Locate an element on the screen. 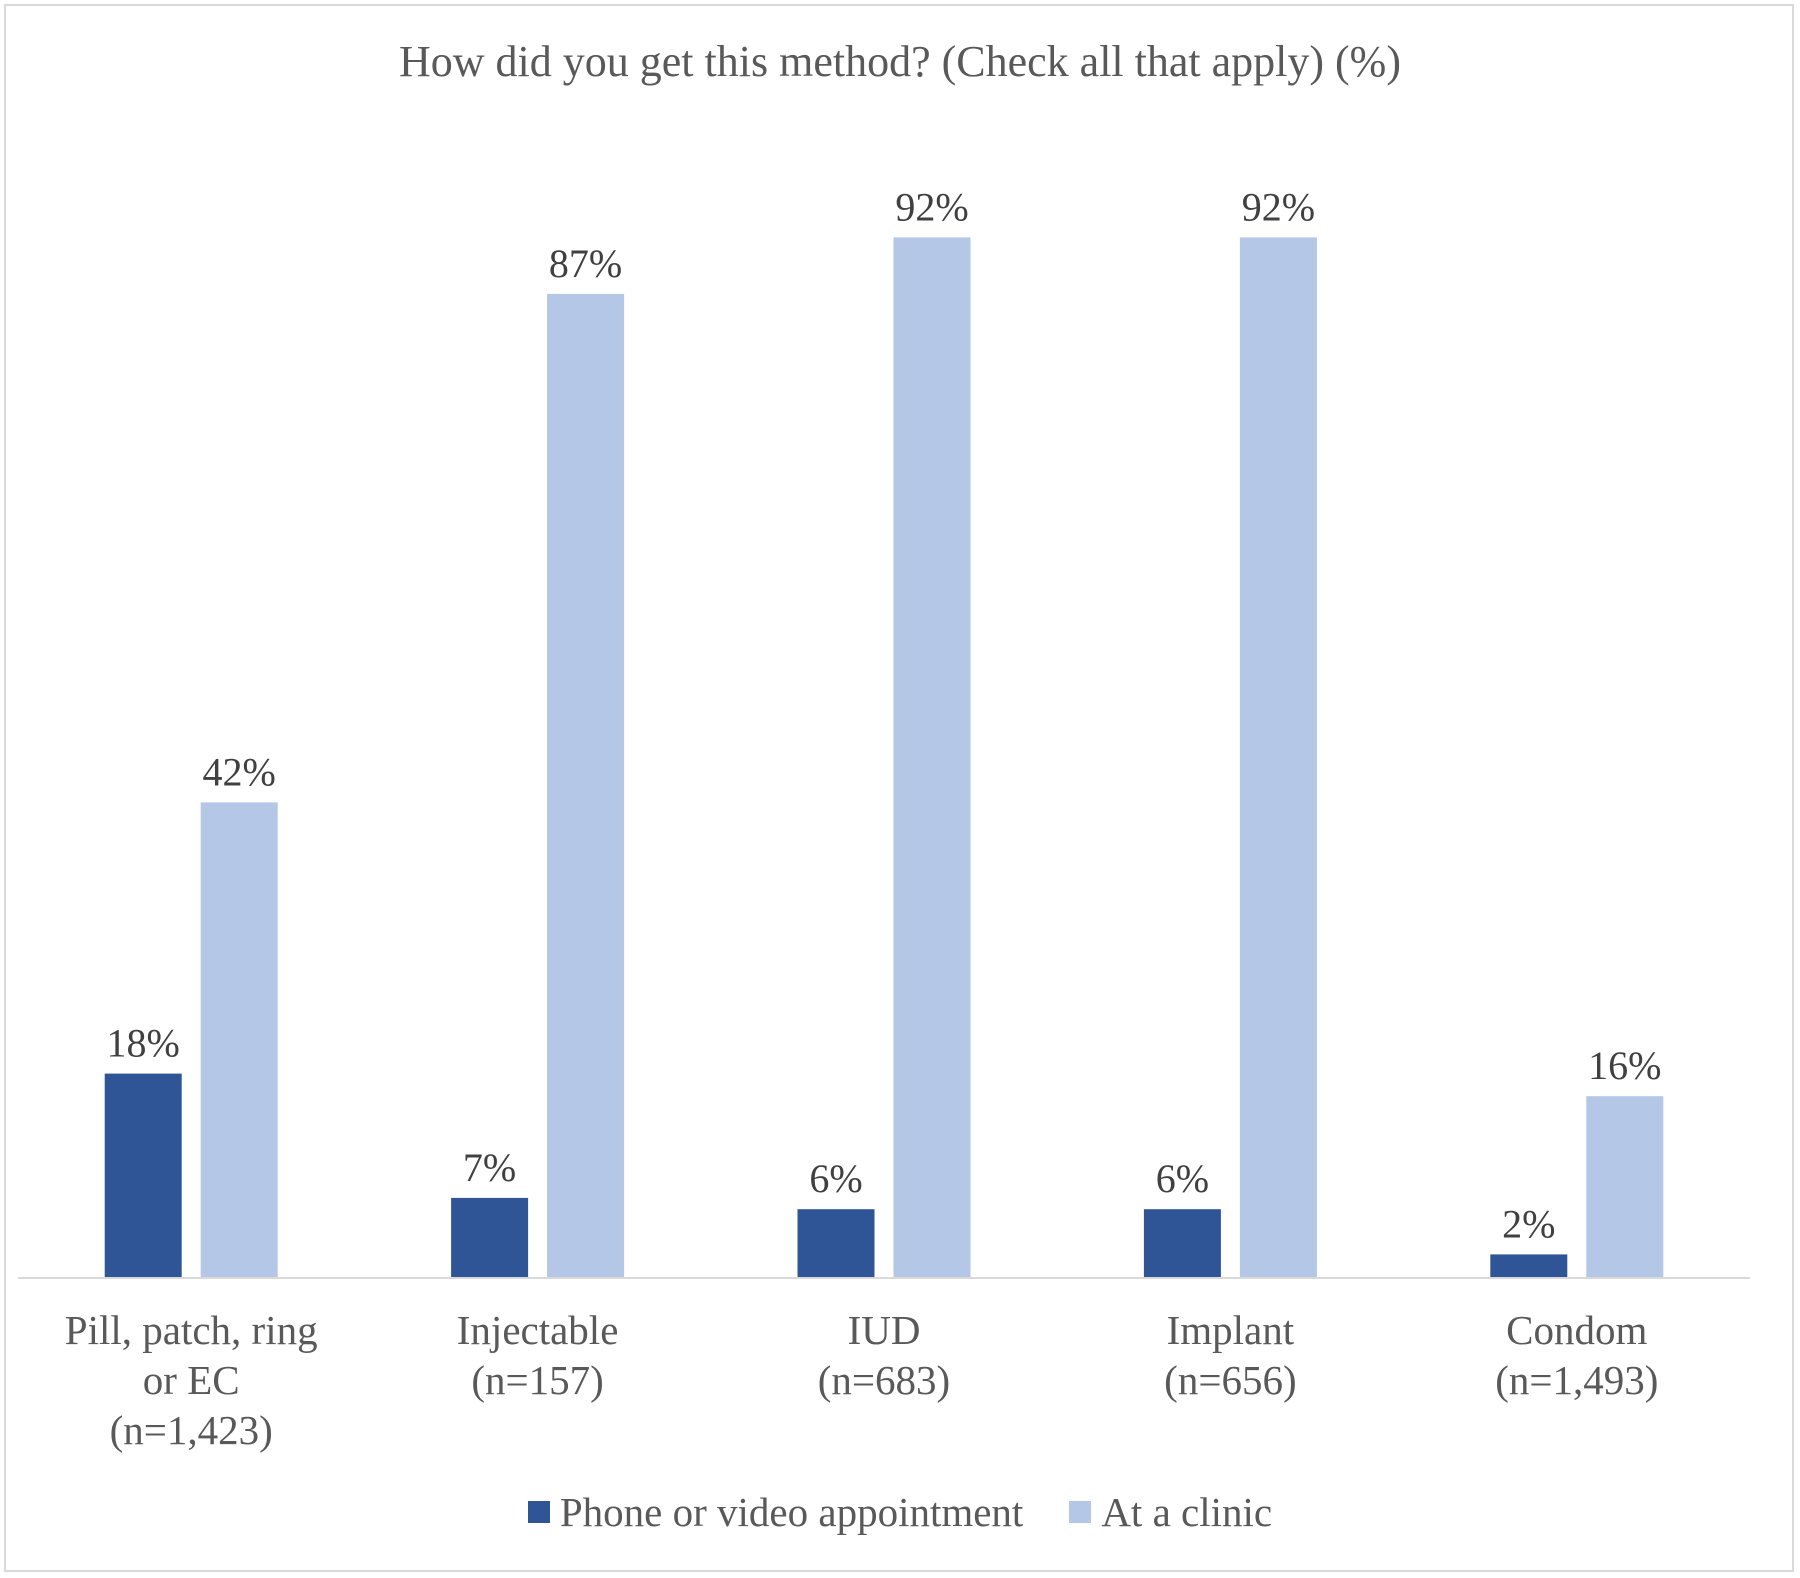 The image size is (1800, 1578). category-label-implant-line1: Implant is located at coordinates (1231, 1330).